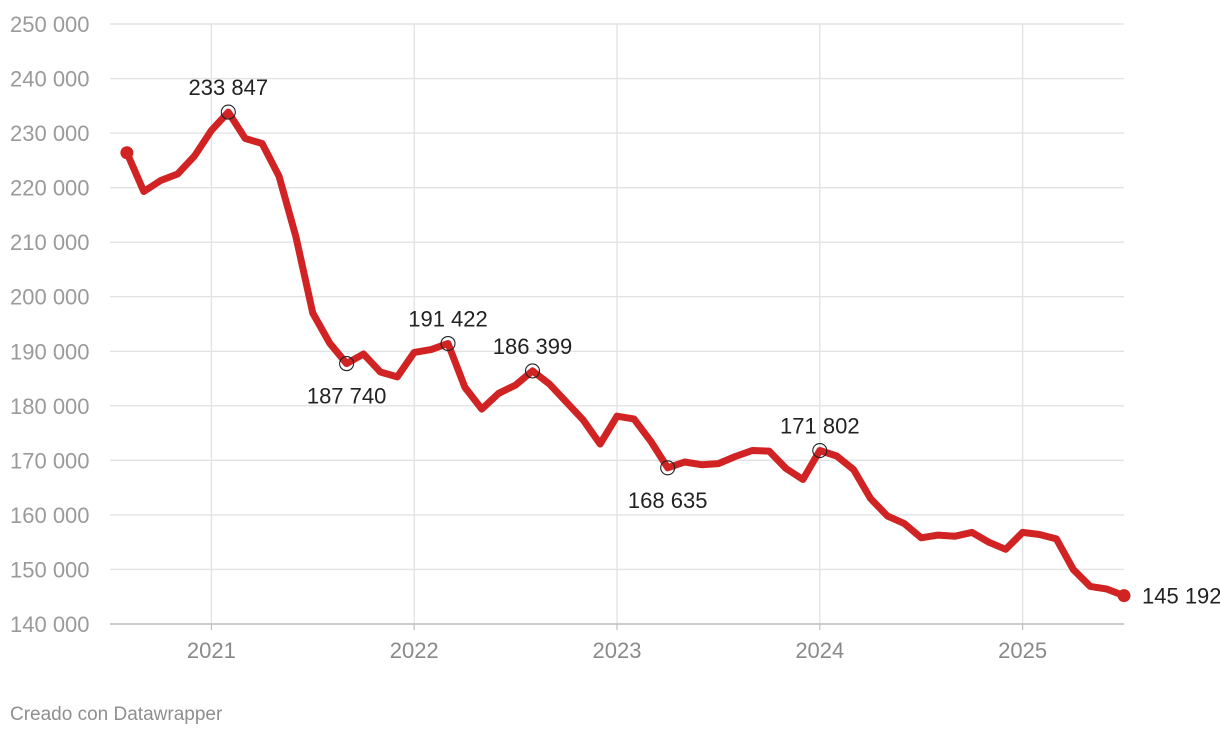 The image size is (1220, 740). What do you see at coordinates (347, 396) in the screenshot?
I see `annotation-label: 187 740` at bounding box center [347, 396].